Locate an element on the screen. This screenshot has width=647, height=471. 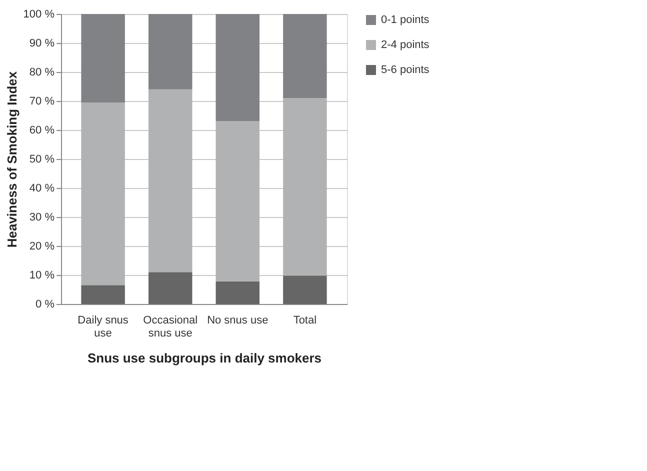
y-axis-title: Heaviness of Smoking Index is located at coordinates (12, 159).